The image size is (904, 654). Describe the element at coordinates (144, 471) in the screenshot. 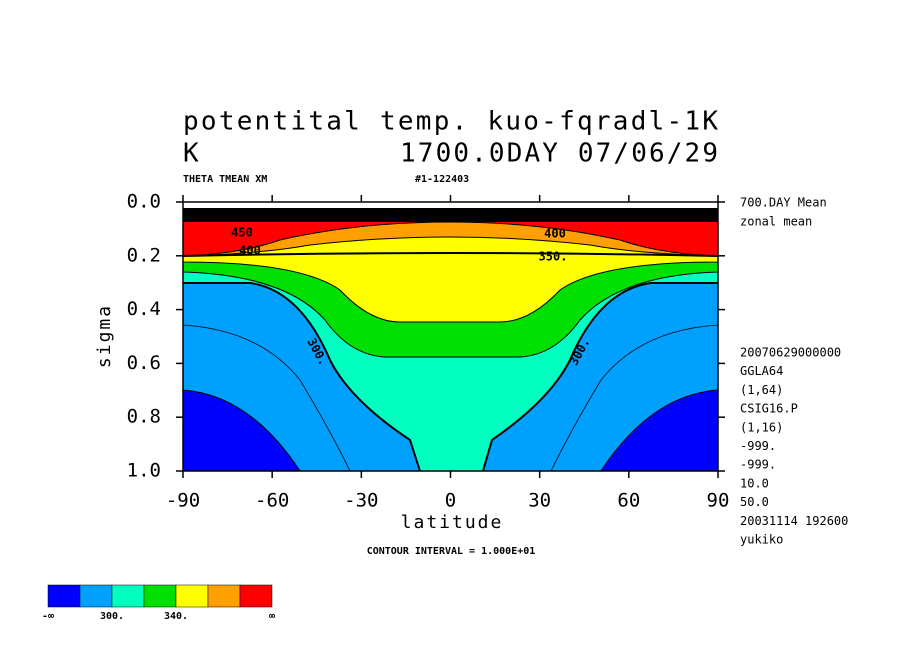

I see `y-tick-label: 1.0` at that location.